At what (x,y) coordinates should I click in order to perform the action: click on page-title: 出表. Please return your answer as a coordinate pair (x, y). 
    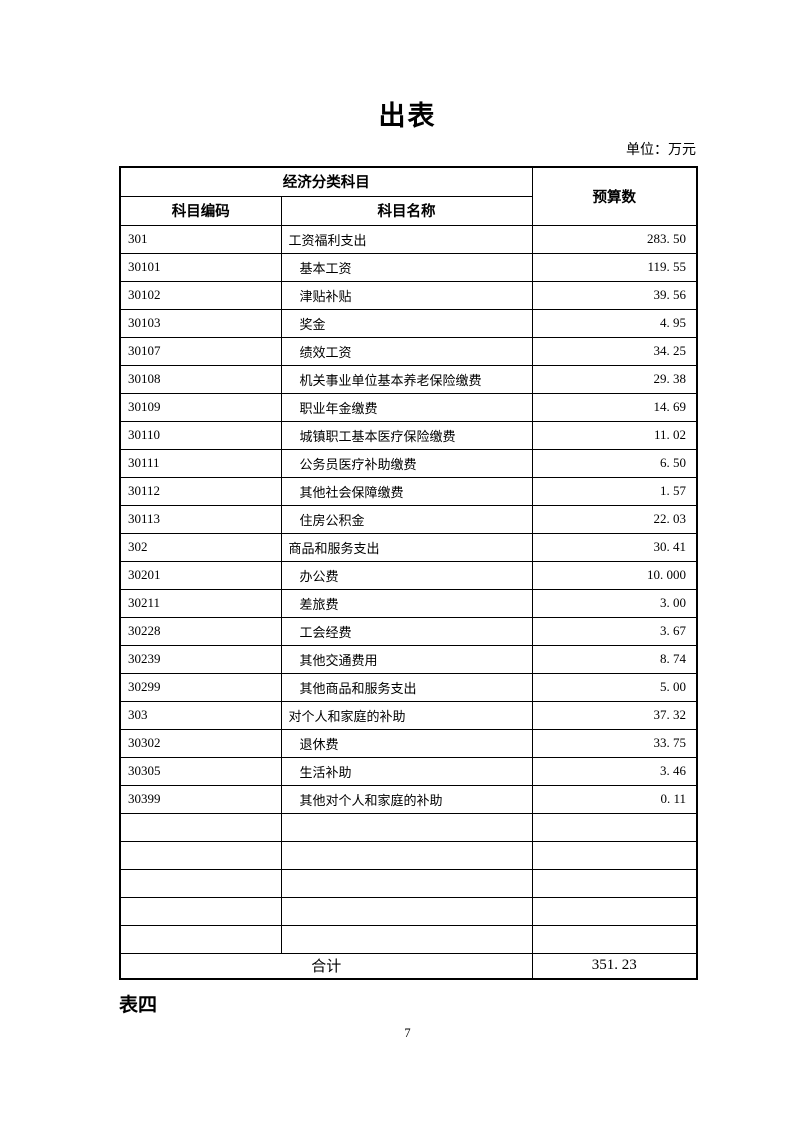
    Looking at the image, I should click on (407, 116).